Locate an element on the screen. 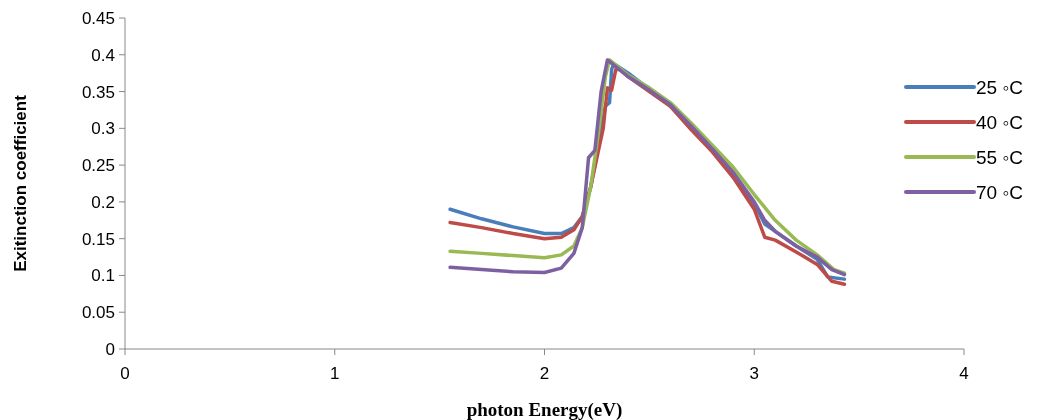 The width and height of the screenshot is (1050, 420). legend-label: 55 ◦C is located at coordinates (999, 157).